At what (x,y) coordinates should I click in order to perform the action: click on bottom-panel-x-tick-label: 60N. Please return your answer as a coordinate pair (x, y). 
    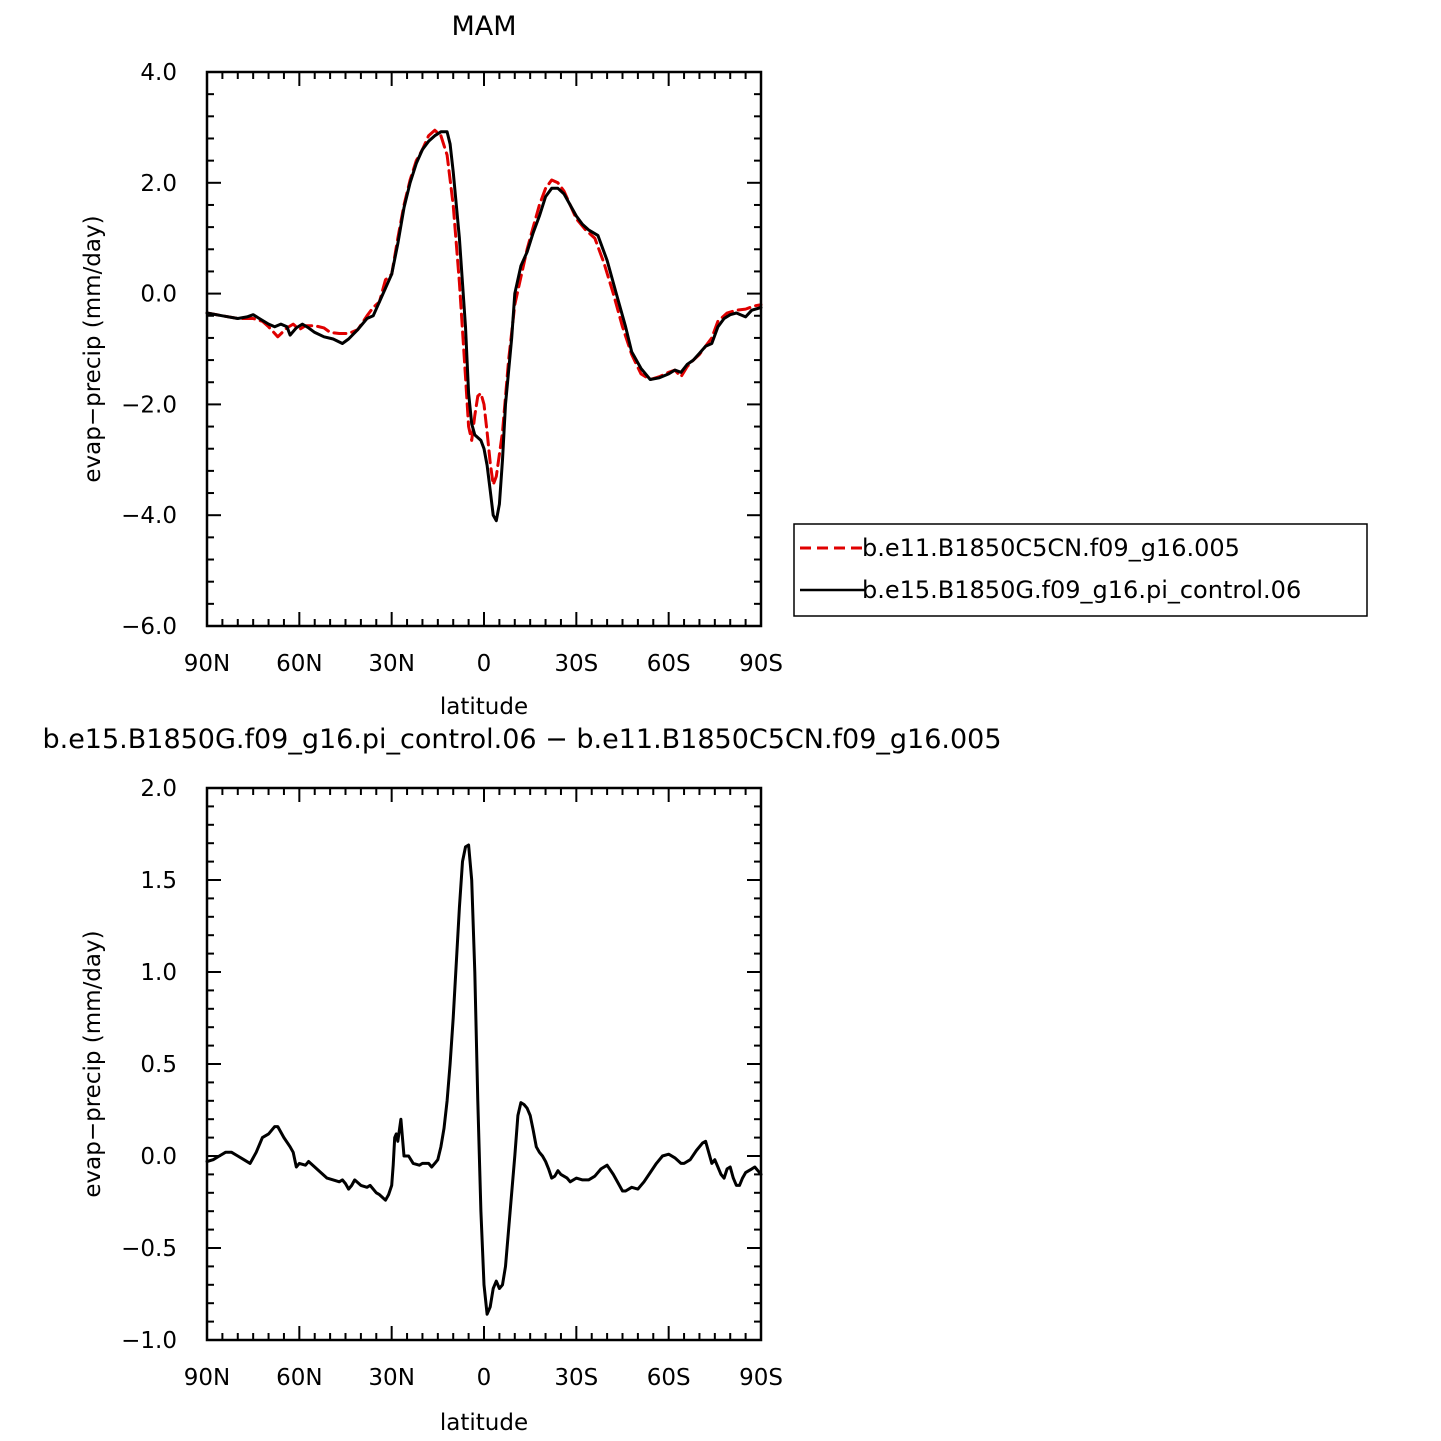
    Looking at the image, I should click on (299, 1378).